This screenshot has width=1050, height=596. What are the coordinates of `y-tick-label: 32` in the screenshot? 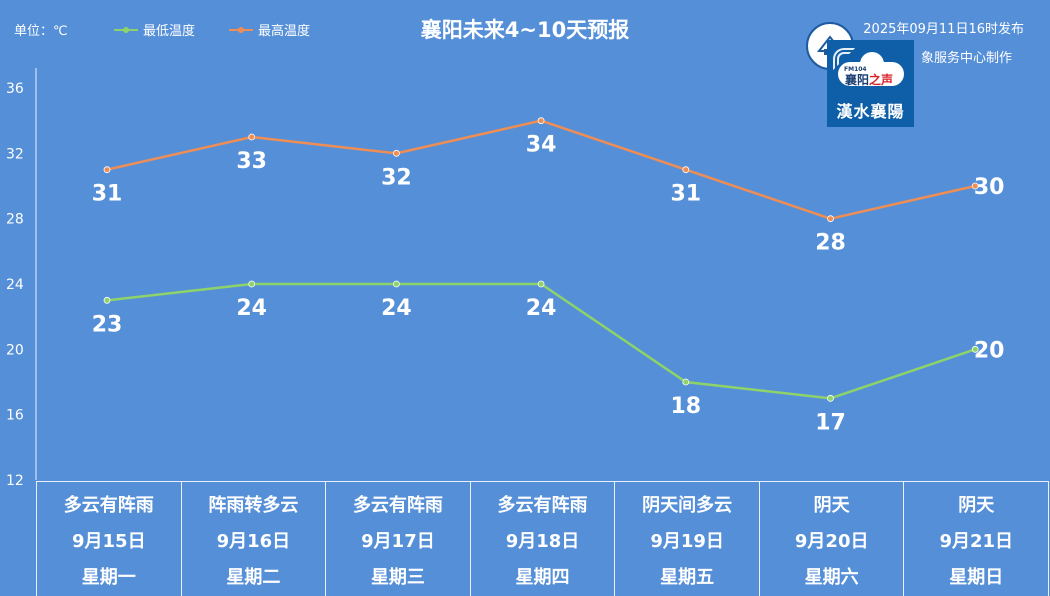 It's located at (15, 154).